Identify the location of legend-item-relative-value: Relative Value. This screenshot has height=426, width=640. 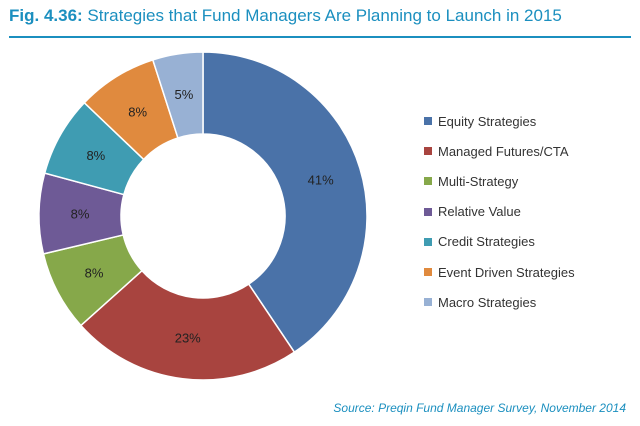
(499, 212).